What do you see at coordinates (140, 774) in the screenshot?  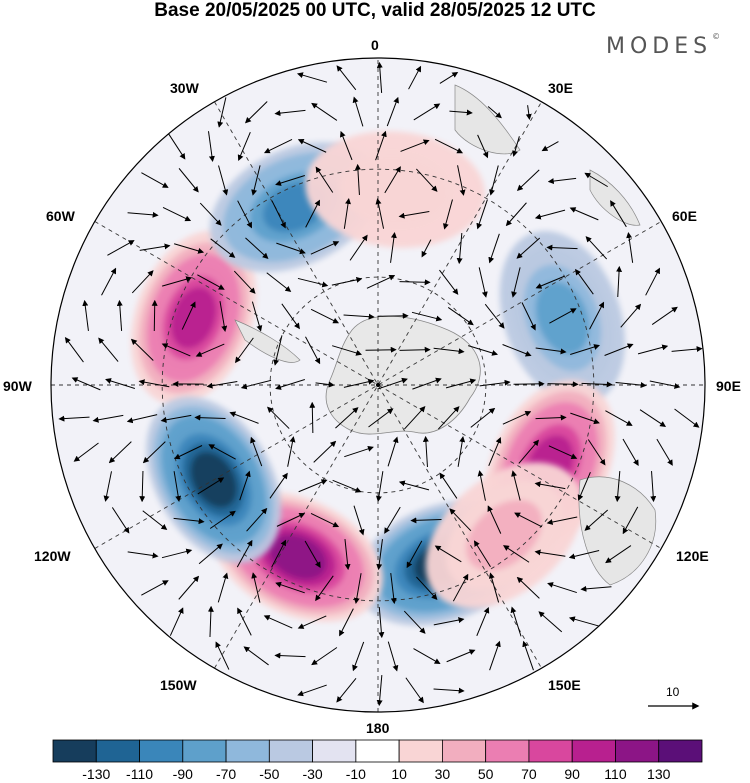 I see `colorbar-tick-label: -110` at bounding box center [140, 774].